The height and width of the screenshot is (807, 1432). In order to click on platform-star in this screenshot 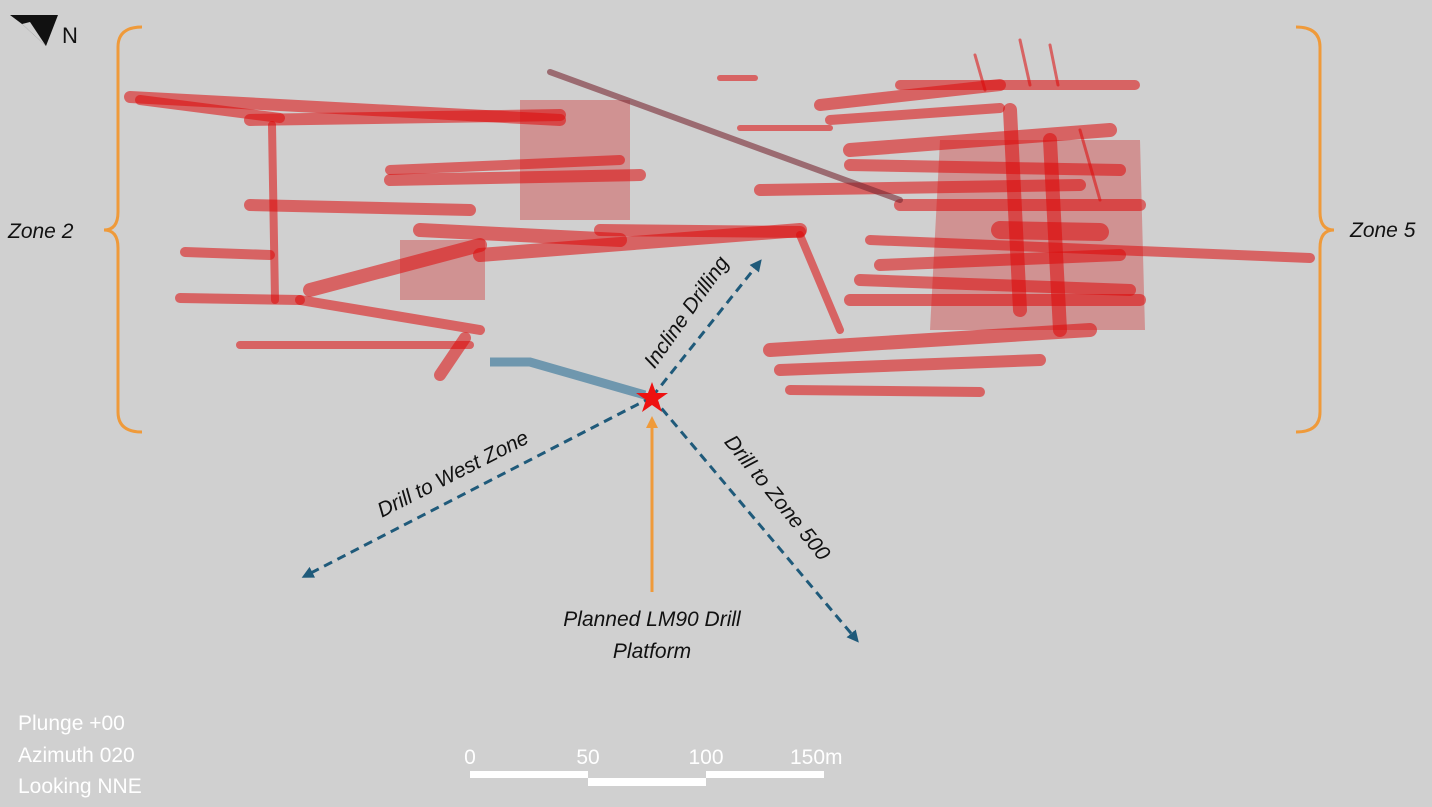, I will do `click(652, 397)`.